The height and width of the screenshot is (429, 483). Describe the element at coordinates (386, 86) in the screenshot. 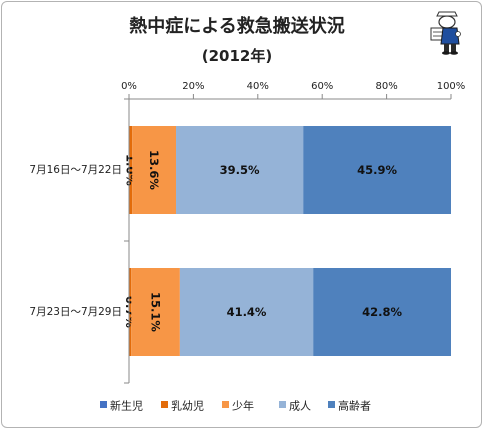

I see `x-tick-label: 80%` at that location.